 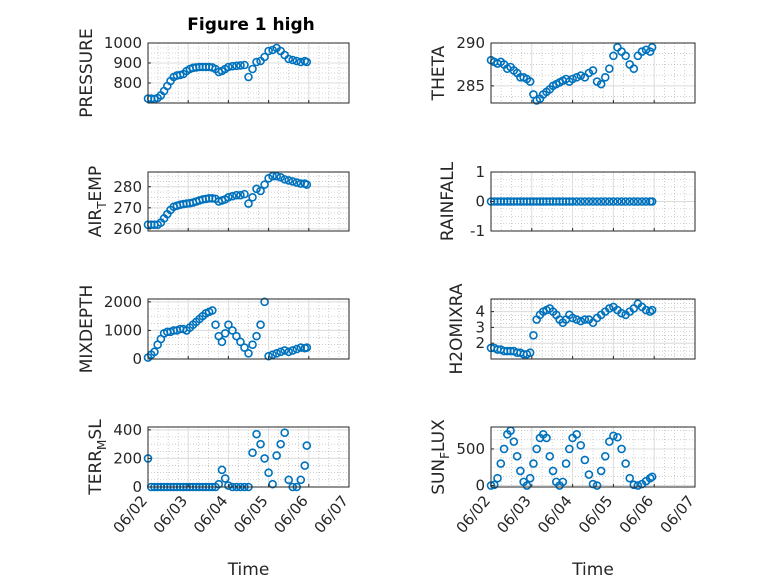 What do you see at coordinates (127, 63) in the screenshot?
I see `y-tick-label: 900` at bounding box center [127, 63].